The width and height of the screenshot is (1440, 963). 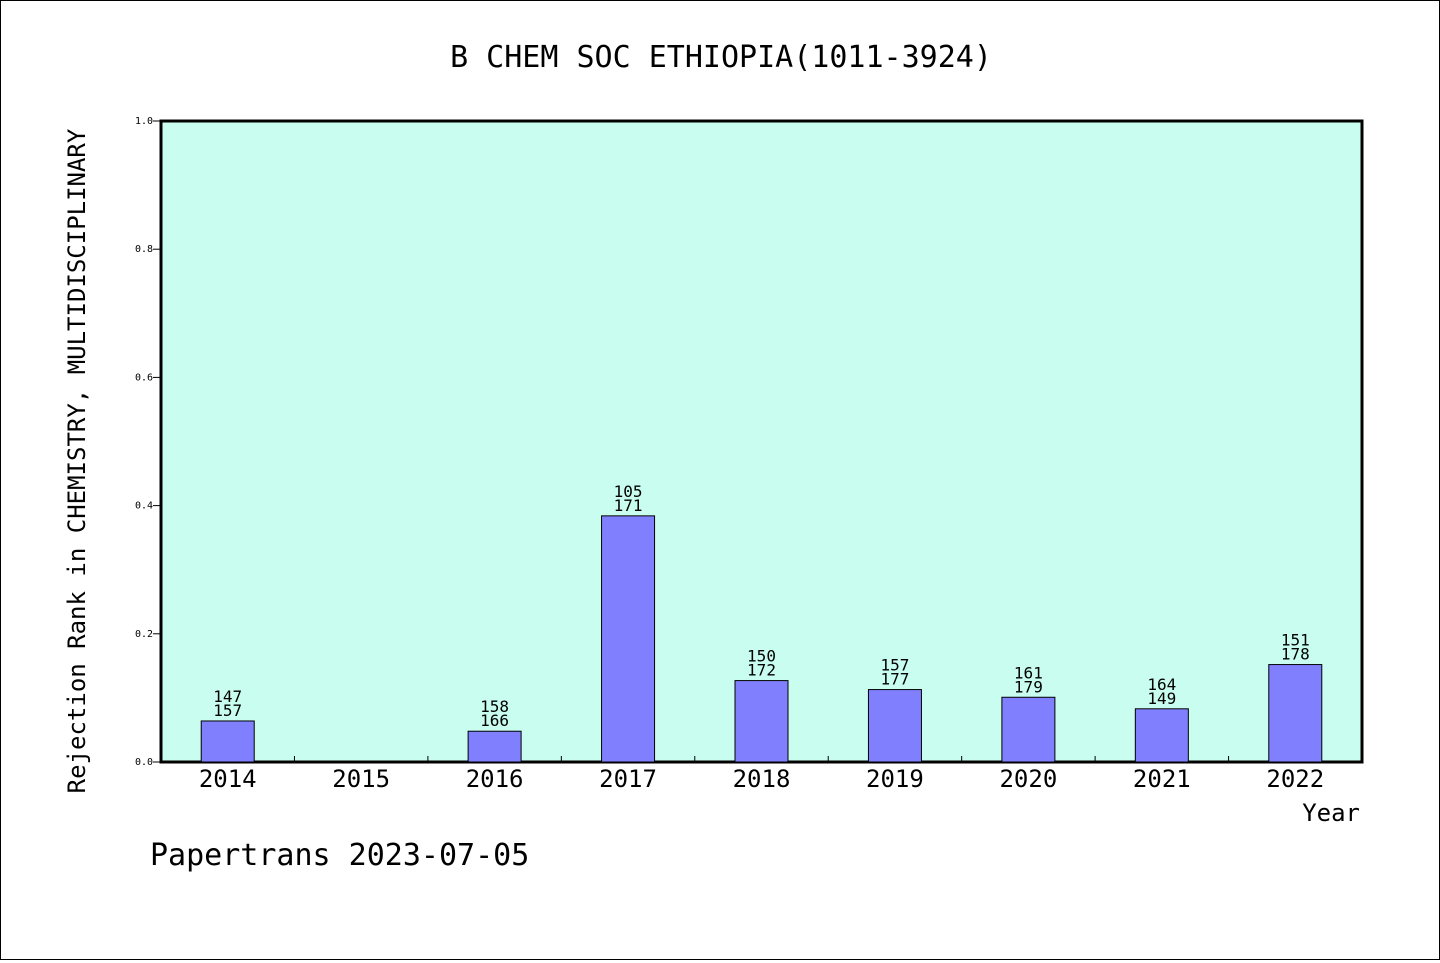 What do you see at coordinates (144, 634) in the screenshot?
I see `y-tick-label: 0.2` at bounding box center [144, 634].